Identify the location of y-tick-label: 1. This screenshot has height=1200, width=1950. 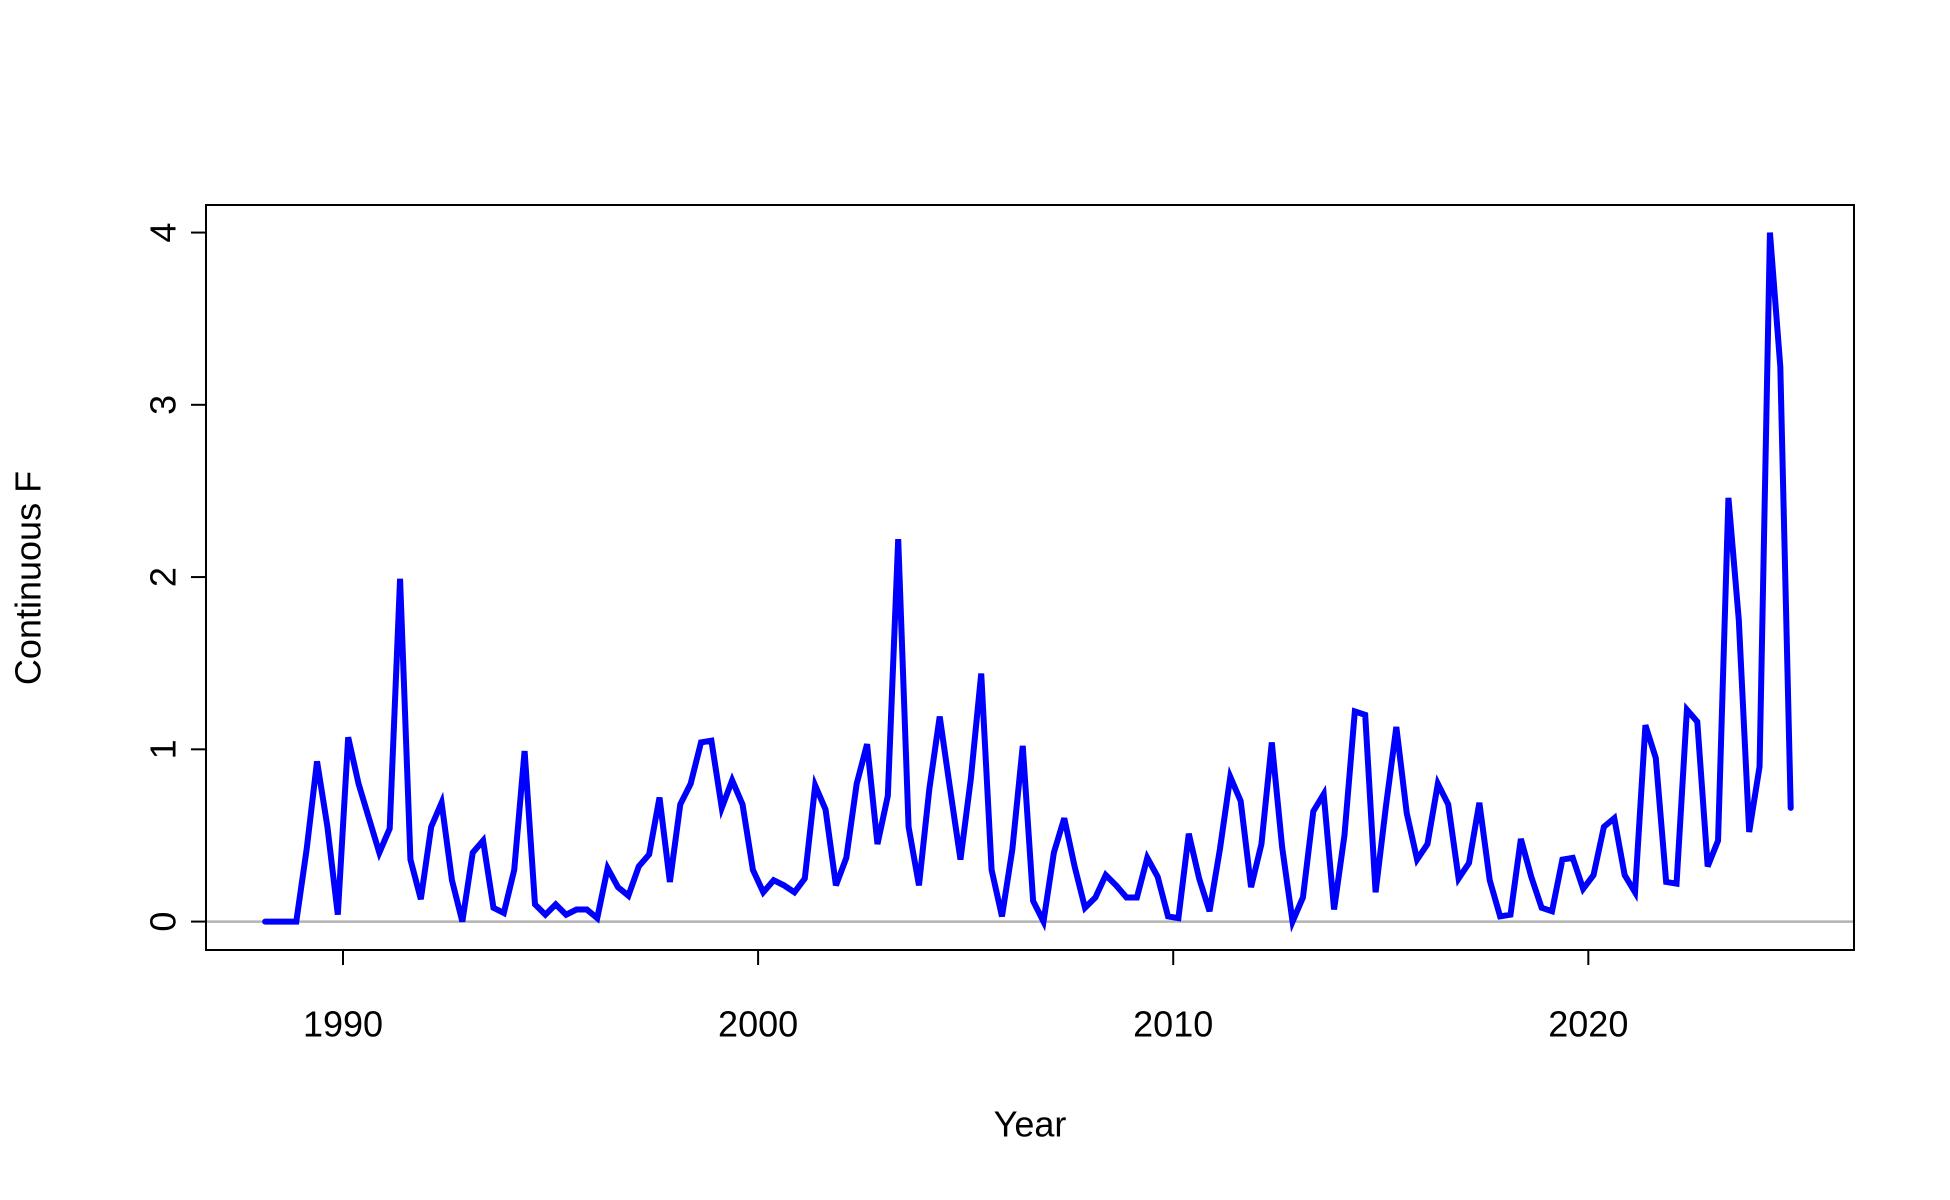
(163, 749).